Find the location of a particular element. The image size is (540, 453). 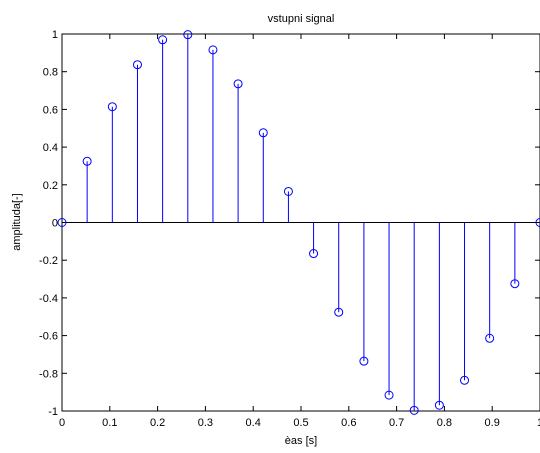

x-tick-label: 1 is located at coordinates (538, 423).